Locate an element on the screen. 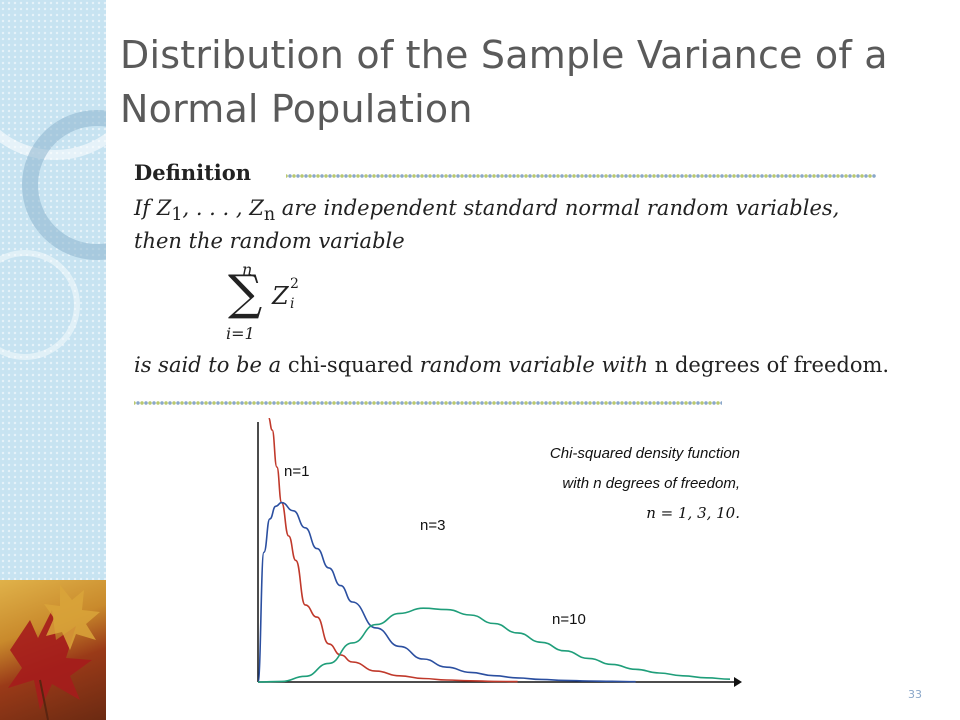  formula-subscript: i is located at coordinates (292, 304).